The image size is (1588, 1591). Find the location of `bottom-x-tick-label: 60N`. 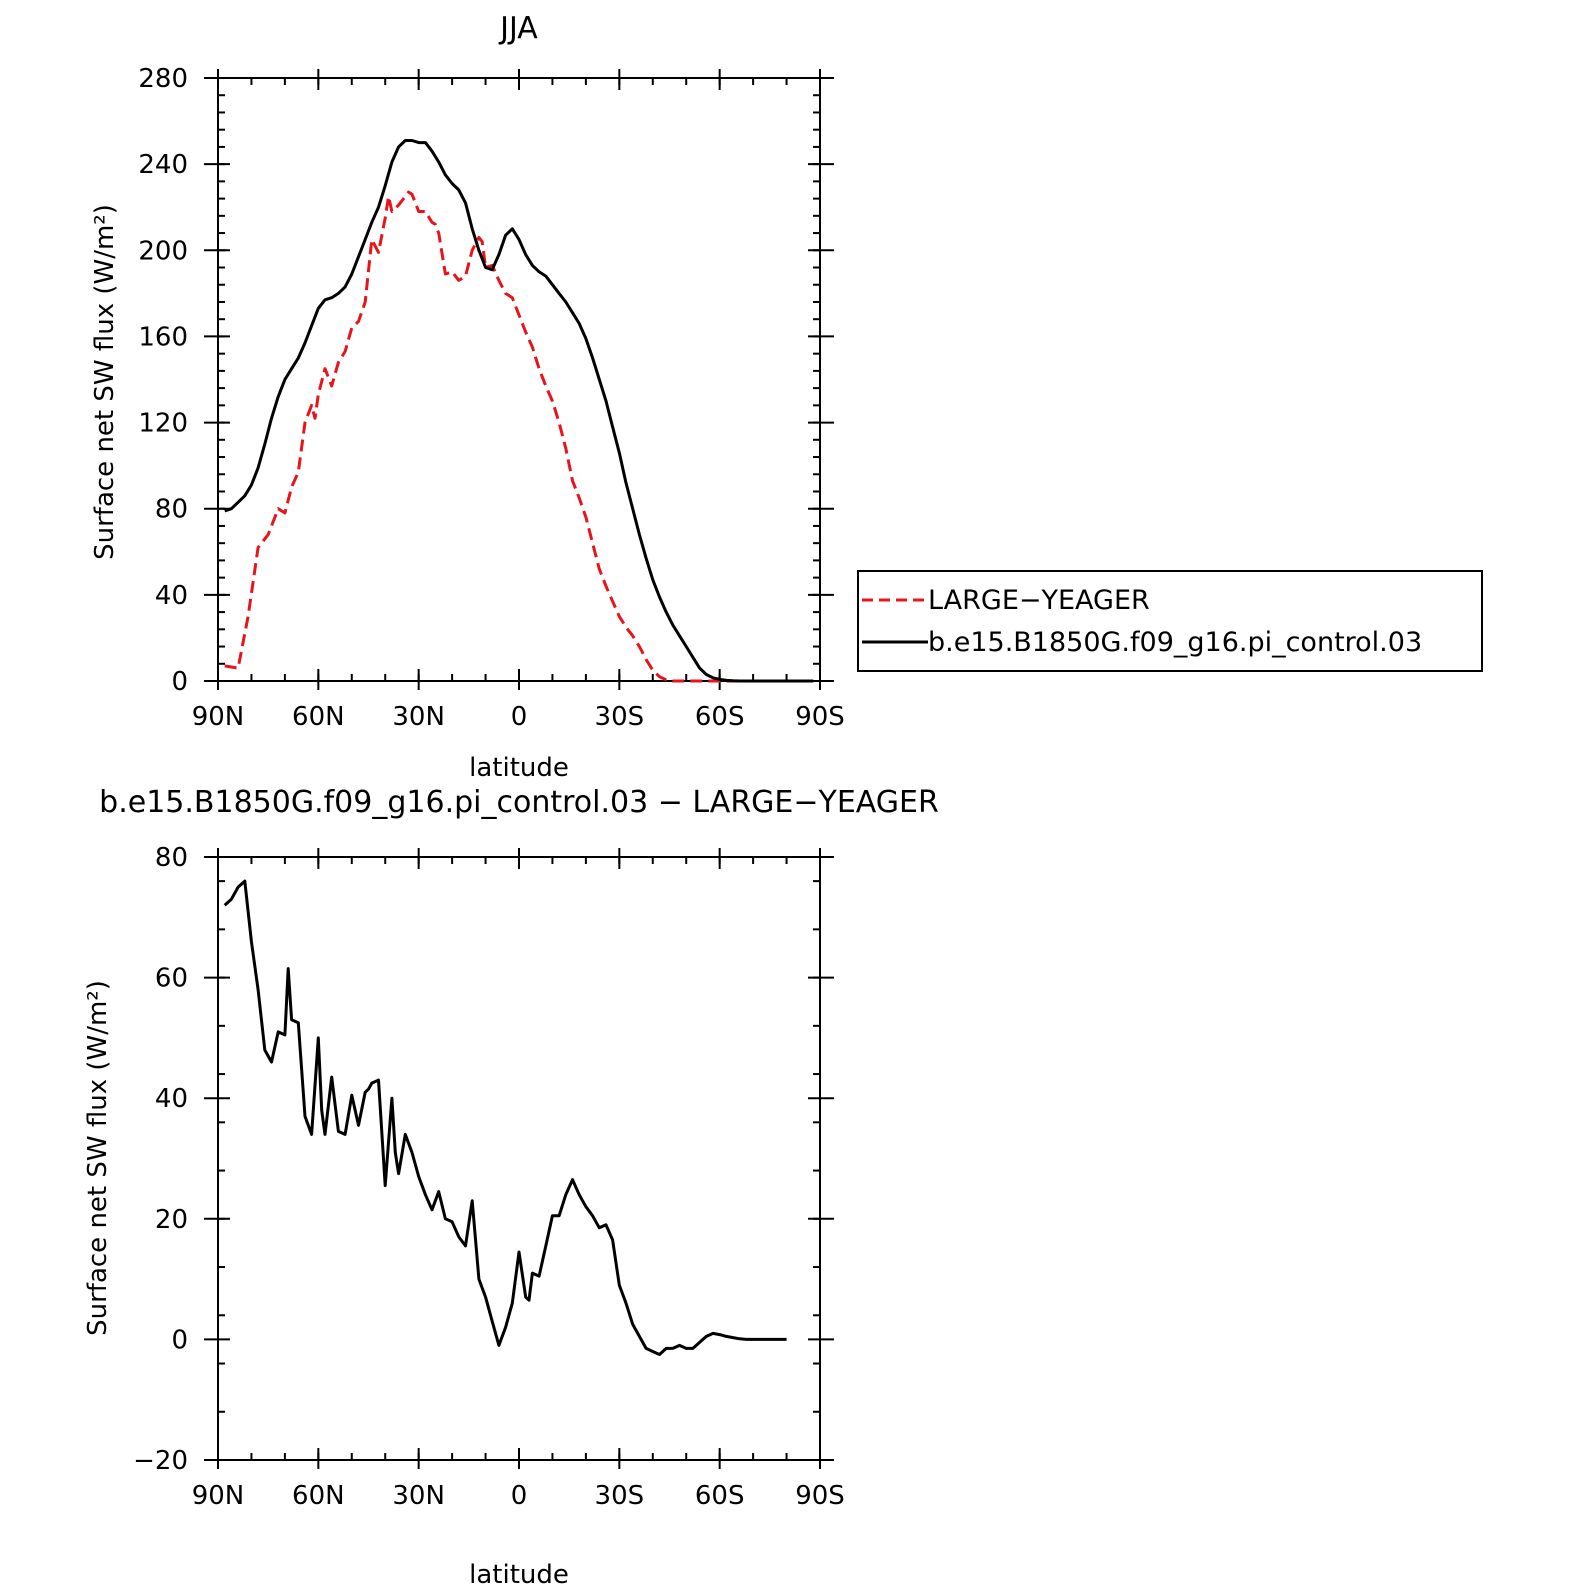

bottom-x-tick-label: 60N is located at coordinates (318, 1496).